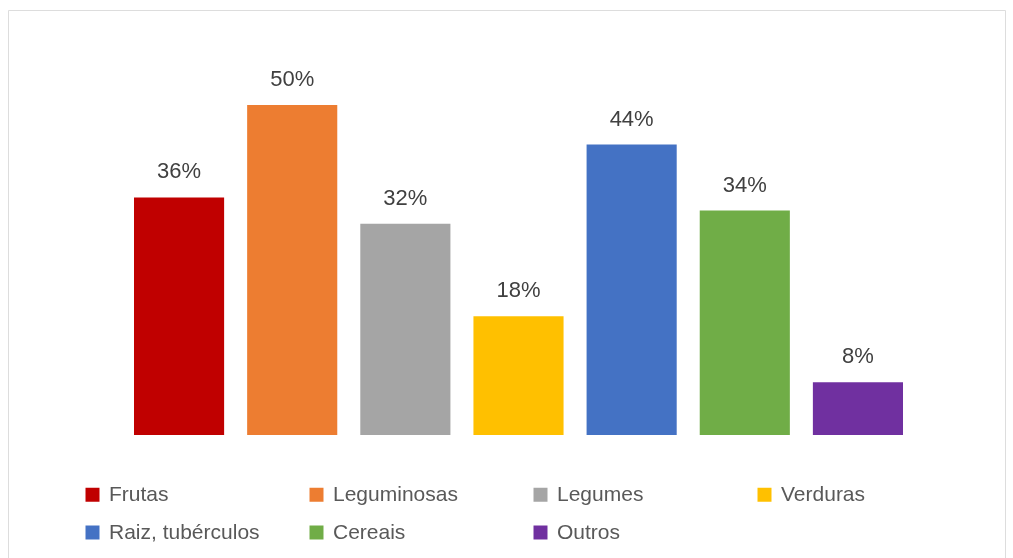 This screenshot has height=558, width=1013. What do you see at coordinates (369, 531) in the screenshot?
I see `legend-label: Cereais` at bounding box center [369, 531].